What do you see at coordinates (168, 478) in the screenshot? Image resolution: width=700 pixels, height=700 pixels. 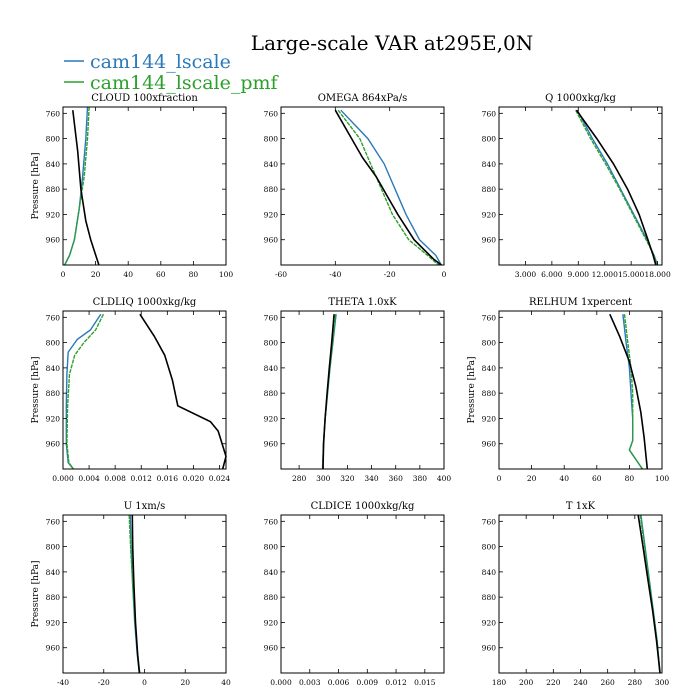 I see `x-tick-label: 0.016` at bounding box center [168, 478].